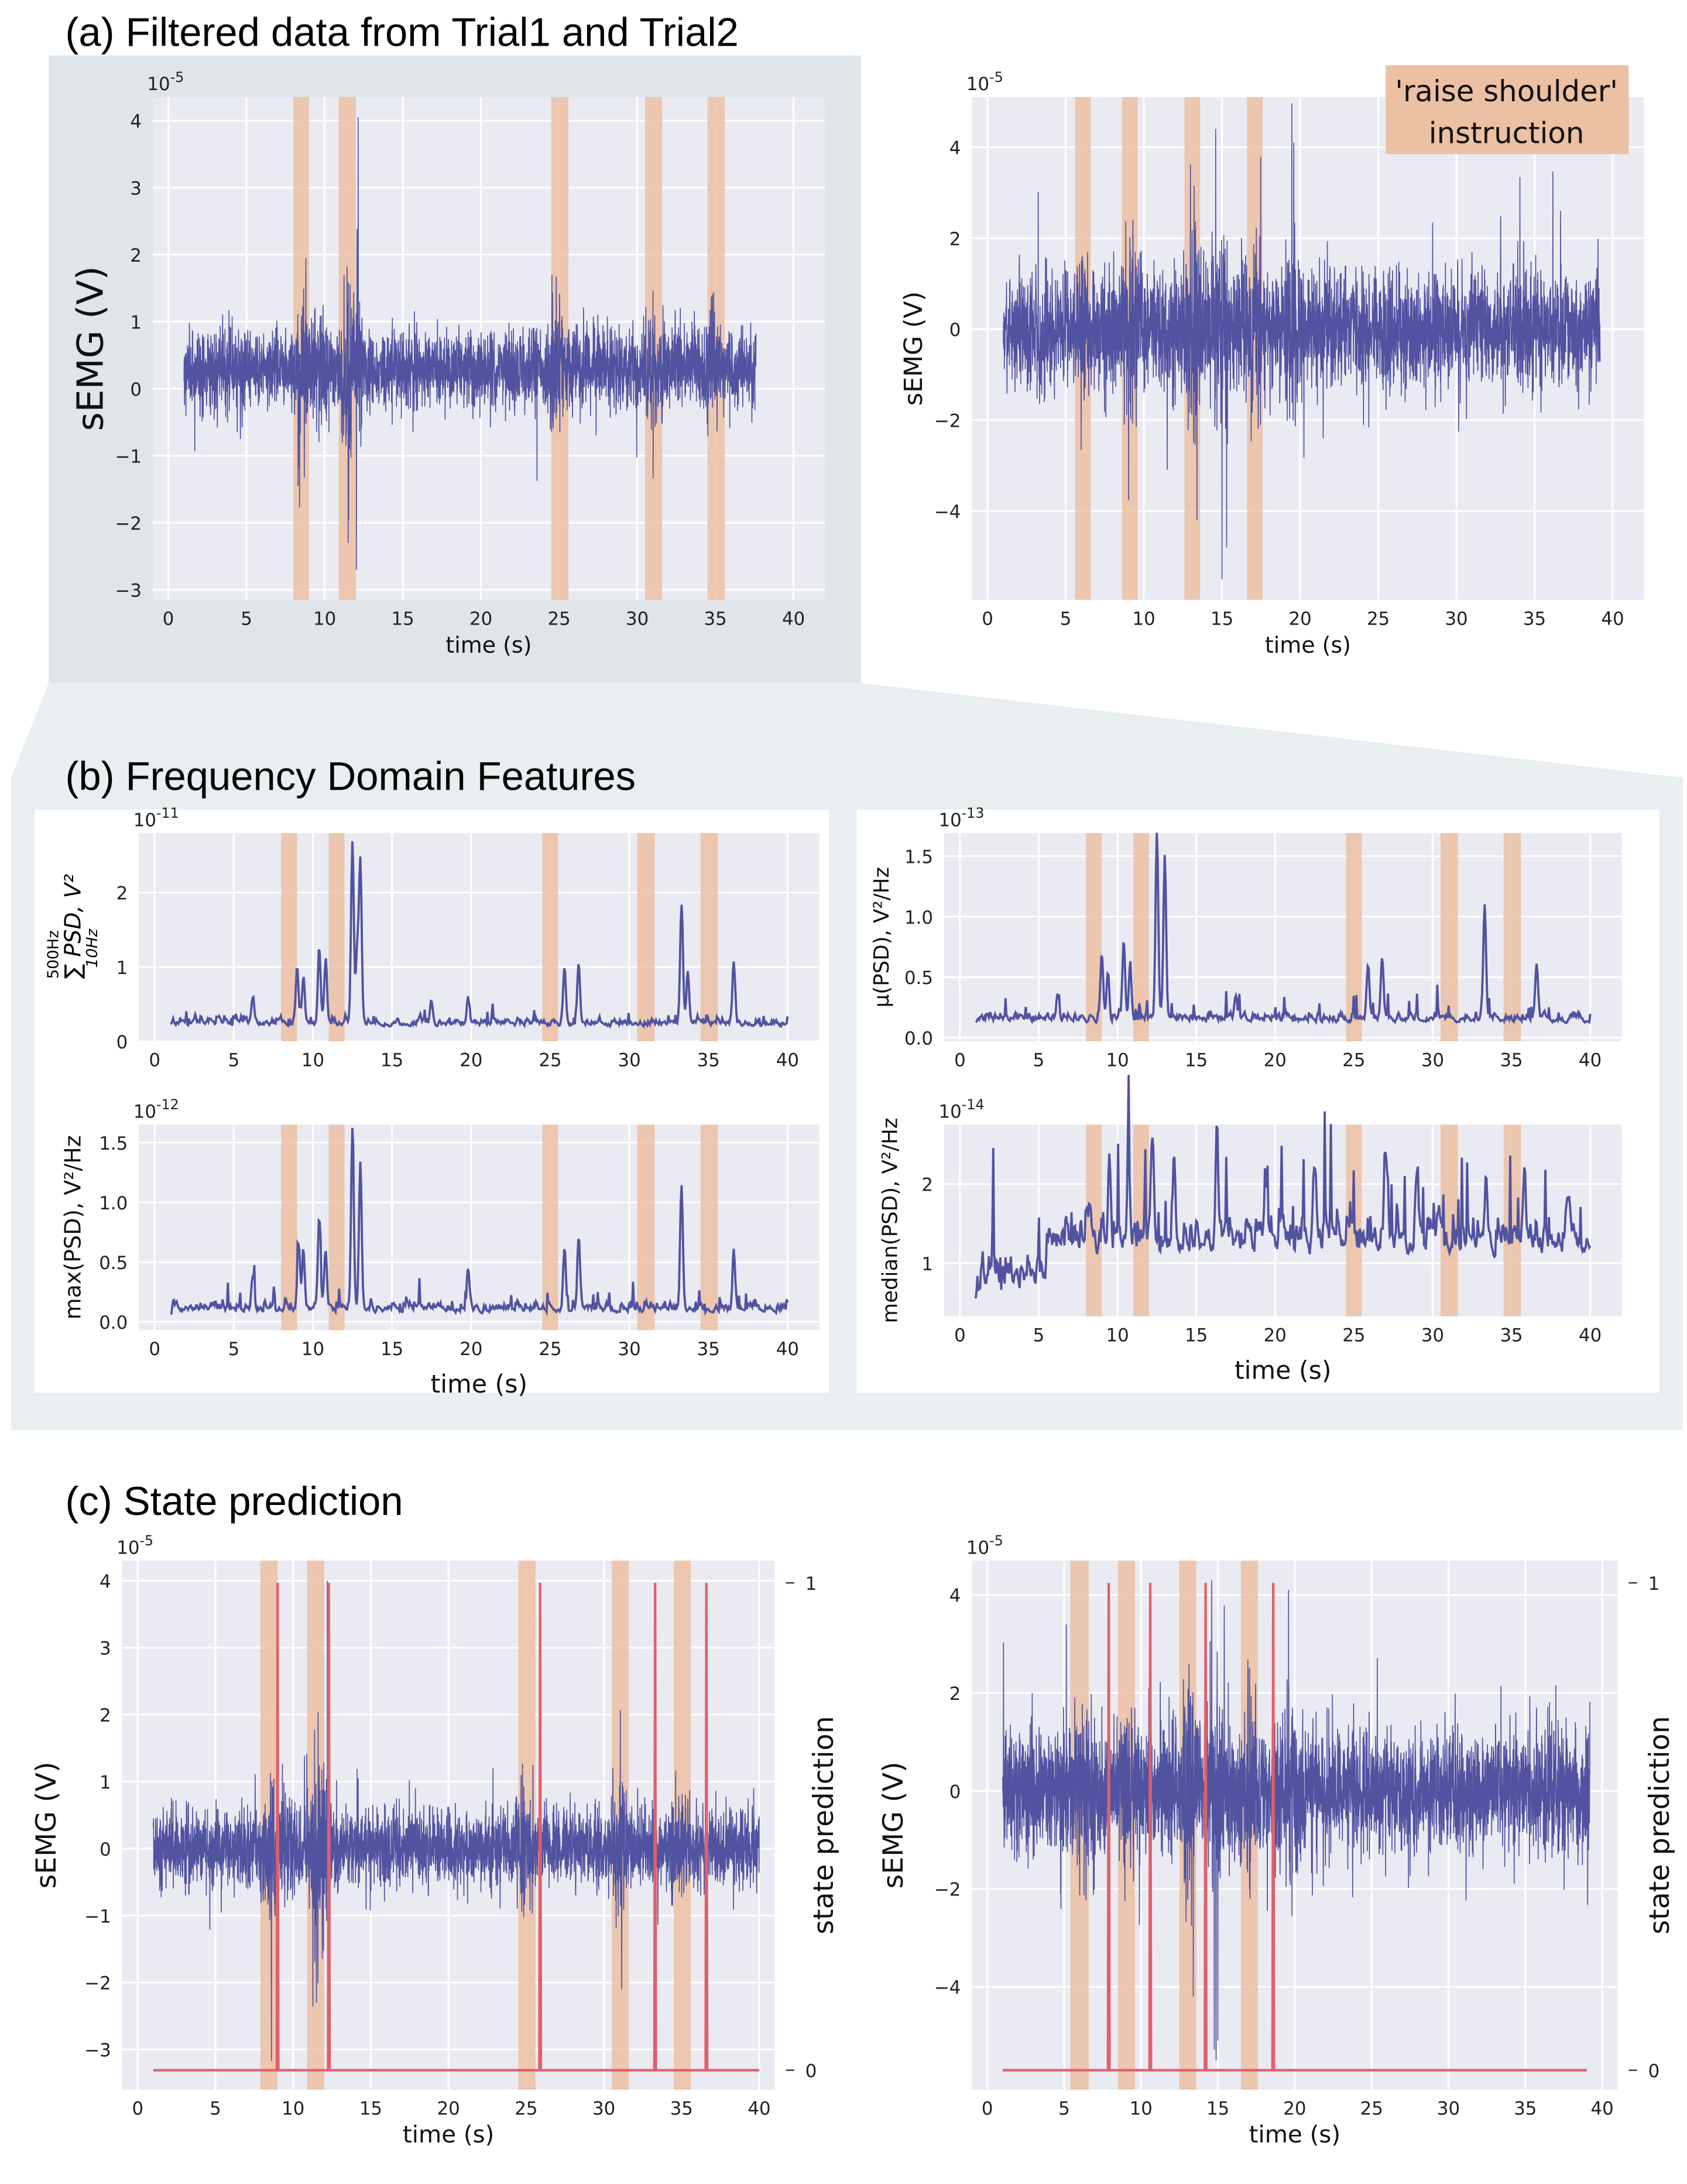 The width and height of the screenshot is (1687, 2184). What do you see at coordinates (948, 421) in the screenshot?
I see `y-tick-label: −2` at bounding box center [948, 421].